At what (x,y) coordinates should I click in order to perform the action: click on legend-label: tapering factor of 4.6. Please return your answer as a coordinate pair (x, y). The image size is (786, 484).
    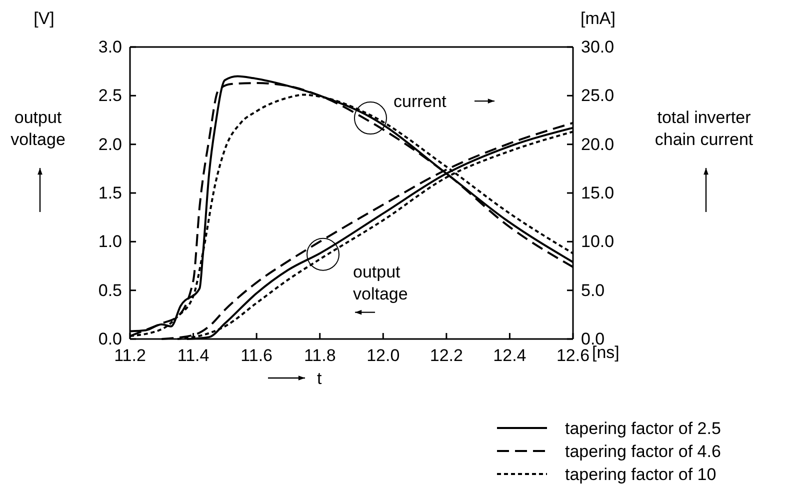
    Looking at the image, I should click on (643, 451).